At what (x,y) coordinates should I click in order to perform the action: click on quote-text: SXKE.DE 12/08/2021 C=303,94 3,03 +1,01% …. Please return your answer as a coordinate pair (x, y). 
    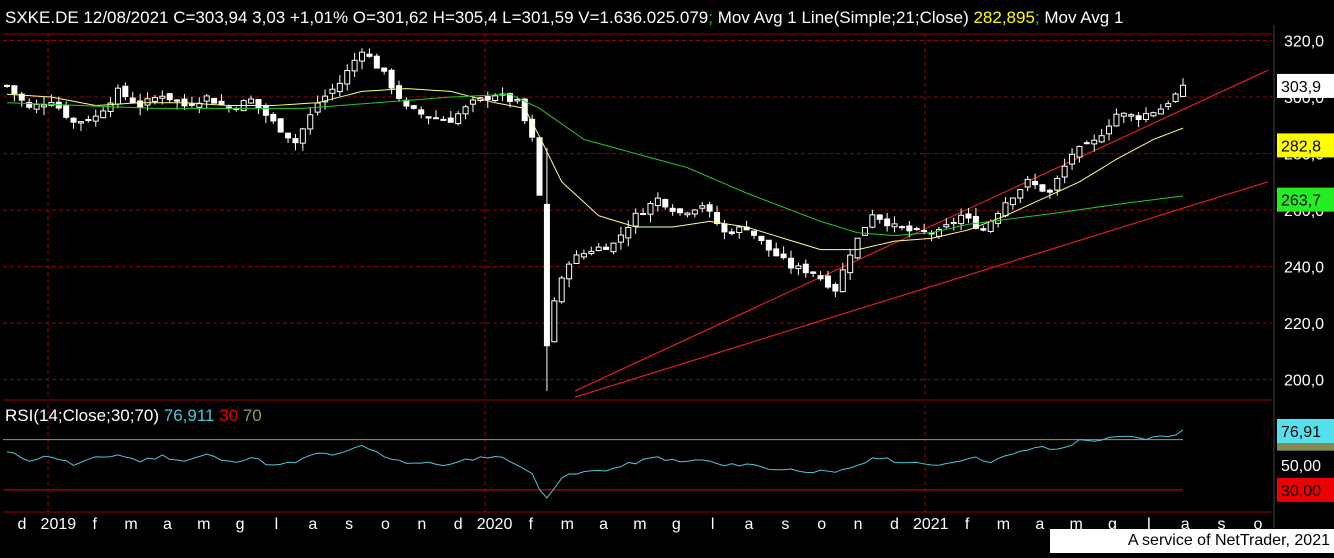
    Looking at the image, I should click on (356, 17).